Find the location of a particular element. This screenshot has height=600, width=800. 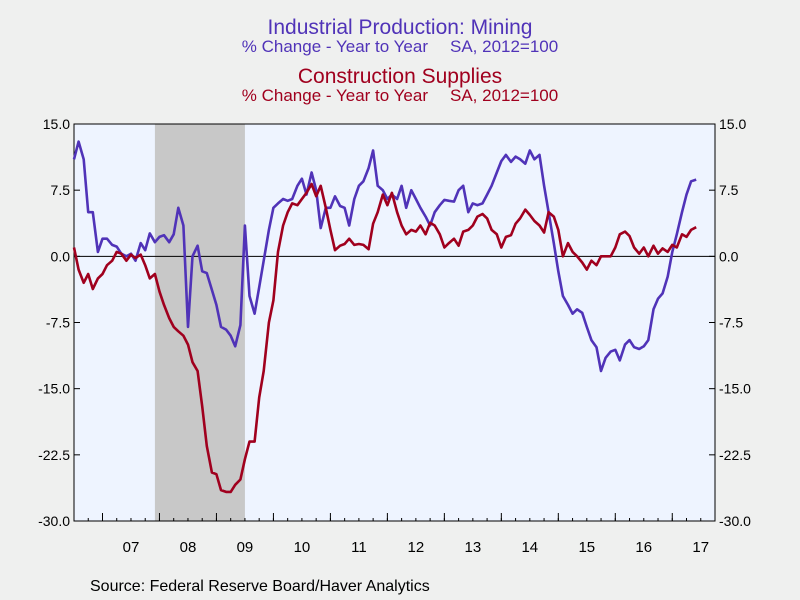

subtitle-construction-text: % Change - Year to Year is located at coordinates (334, 95).